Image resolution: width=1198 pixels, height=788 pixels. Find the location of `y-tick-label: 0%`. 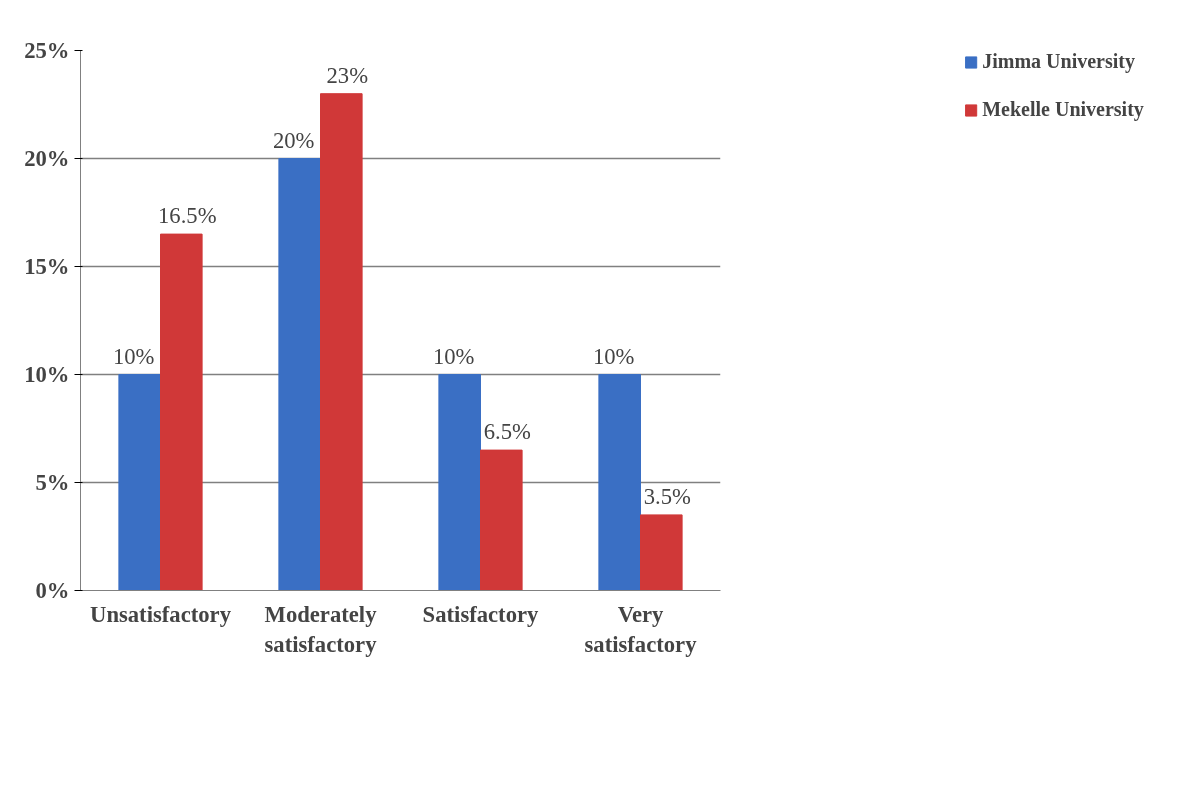

y-tick-label: 0% is located at coordinates (52, 590).